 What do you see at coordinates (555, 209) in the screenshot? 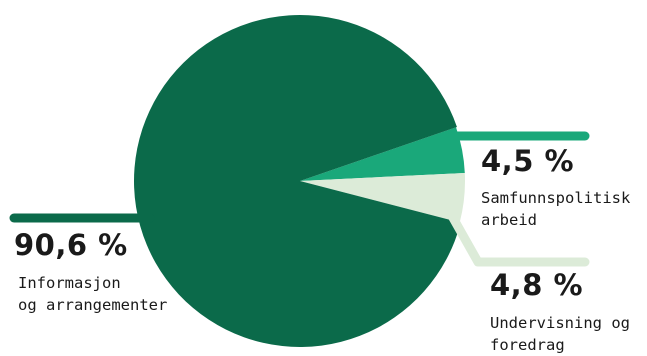
I see `data-label-samfunnspolitisk-category: Samfunnspolitisk arbeid` at bounding box center [555, 209].